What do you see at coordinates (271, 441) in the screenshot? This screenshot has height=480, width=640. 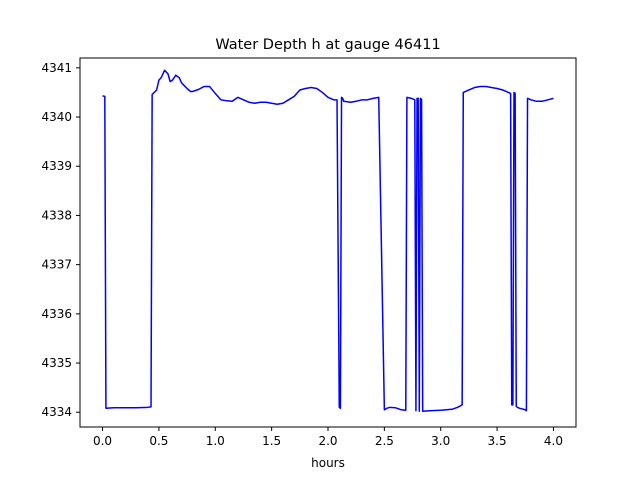 I see `x-tick-label: 1.5` at bounding box center [271, 441].